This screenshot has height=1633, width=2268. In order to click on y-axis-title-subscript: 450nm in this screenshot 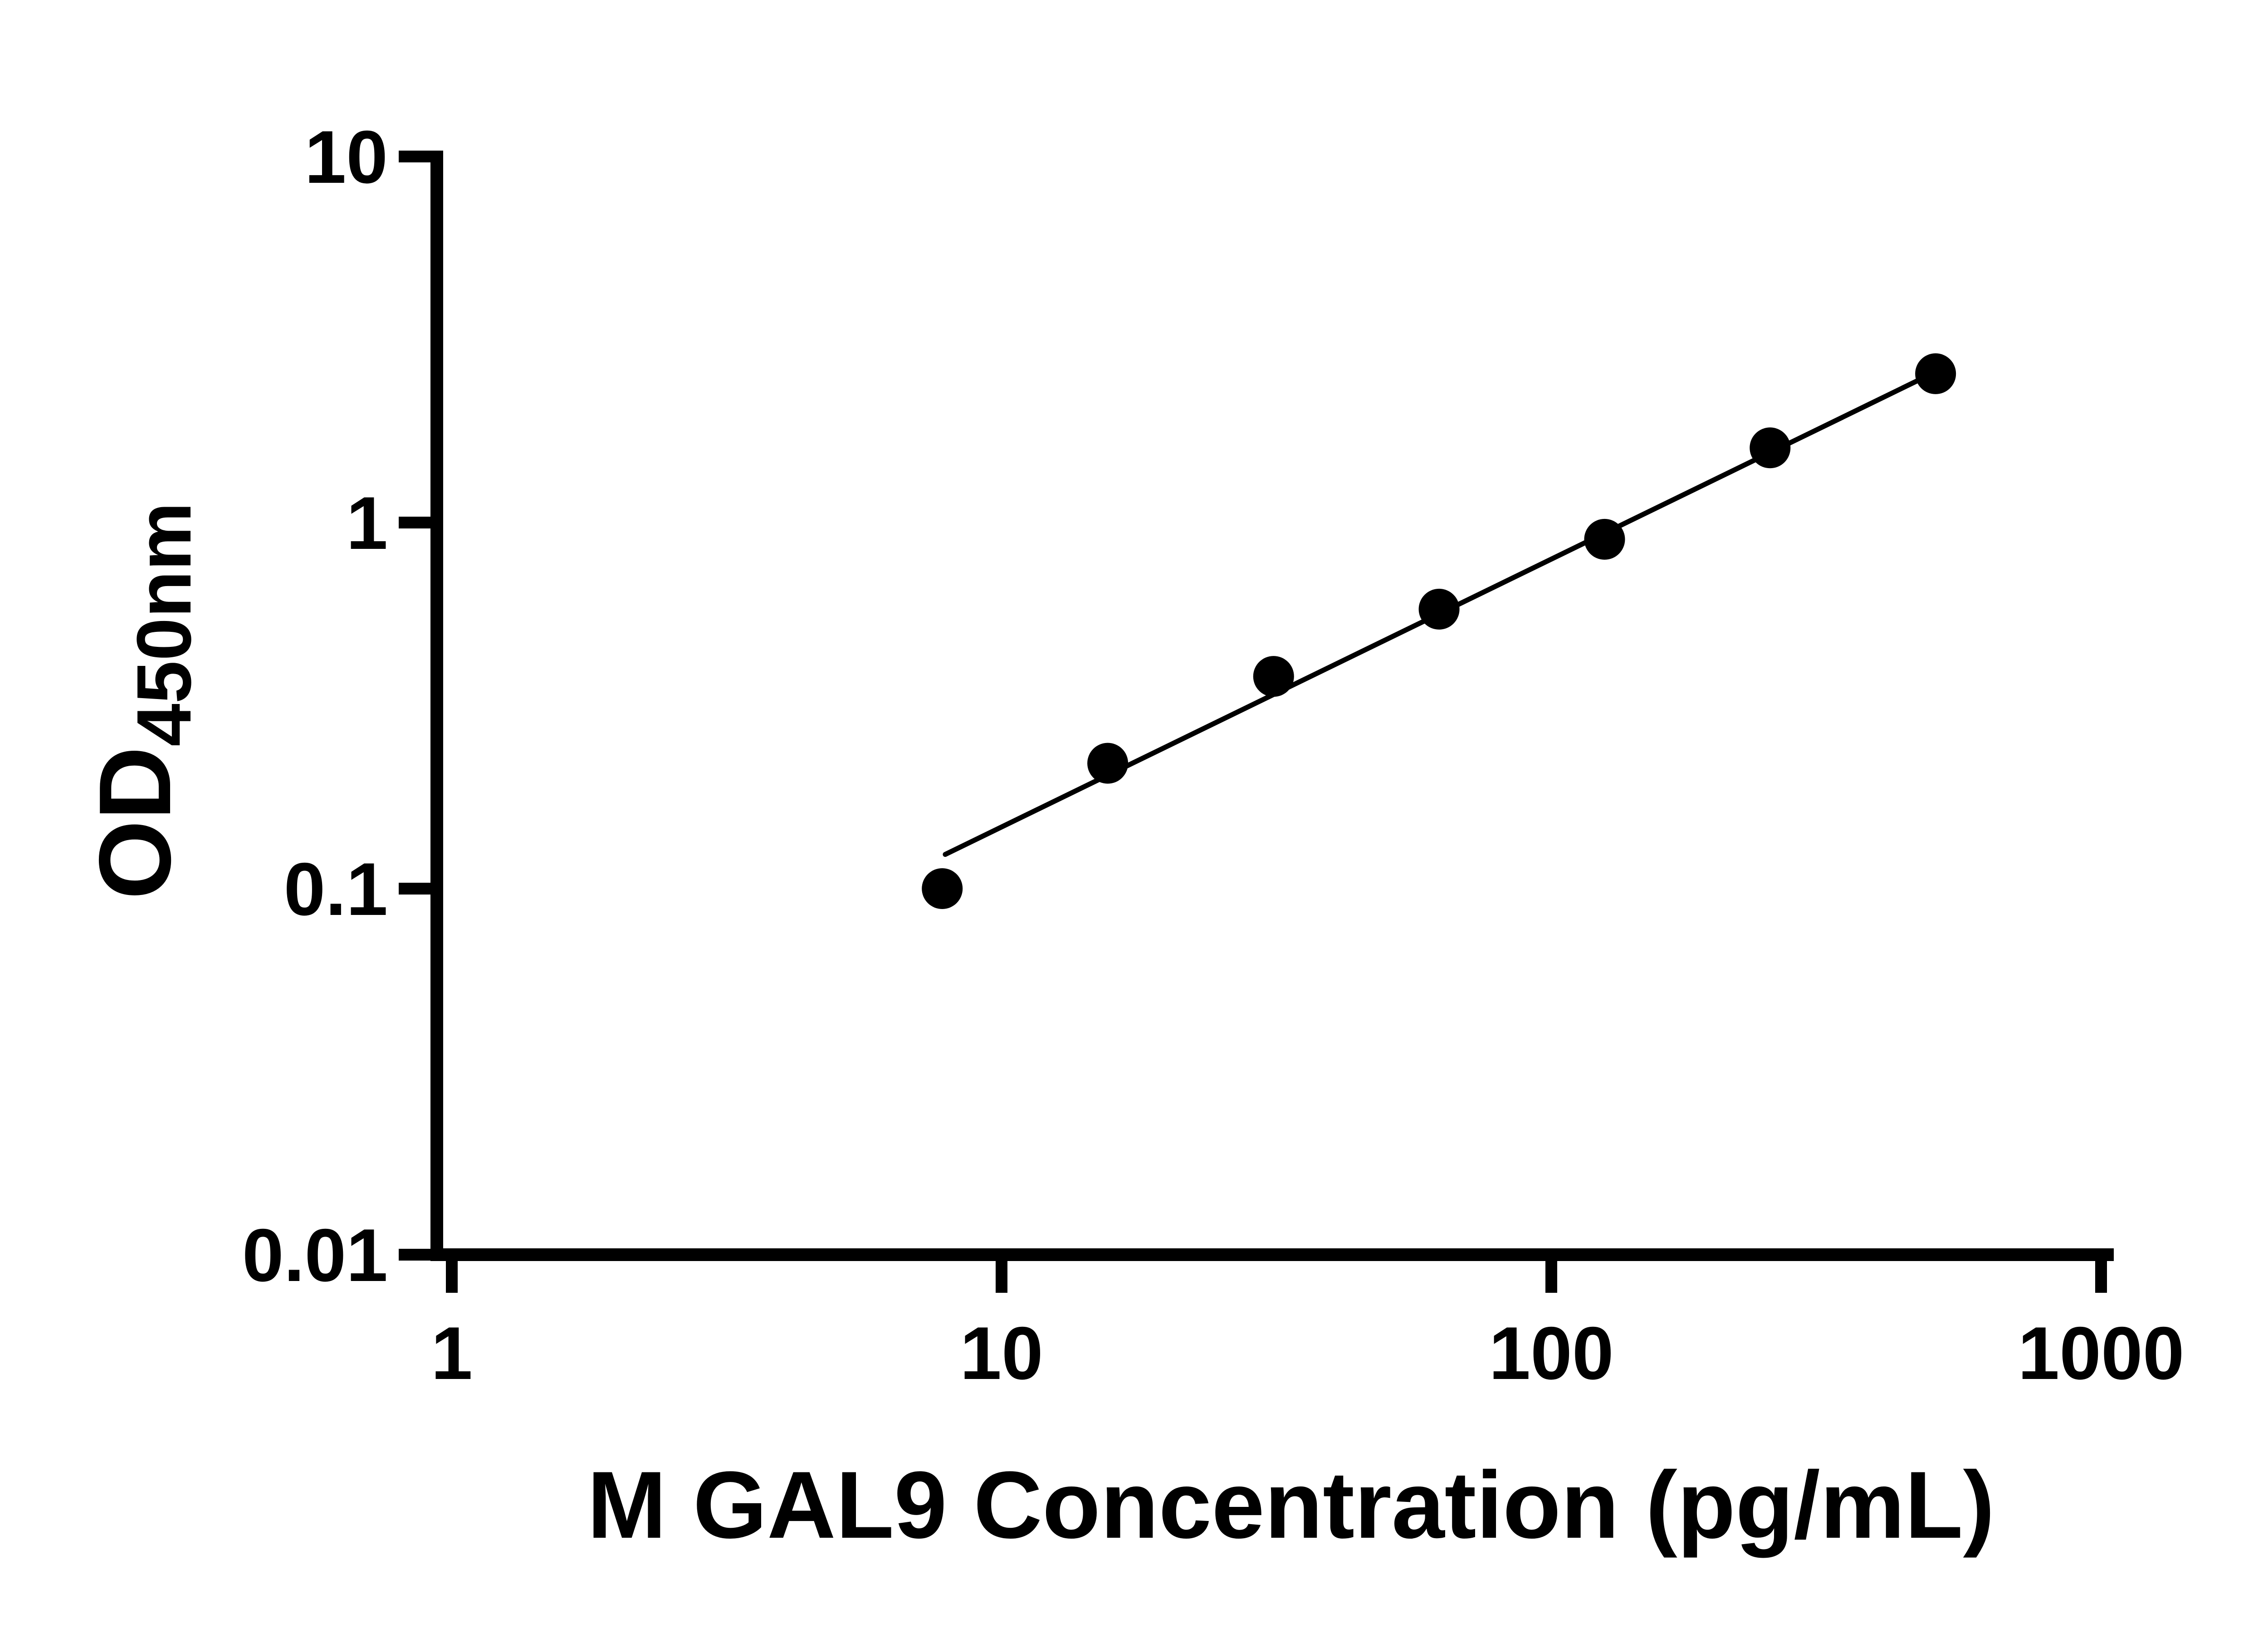, I will do `click(164, 624)`.